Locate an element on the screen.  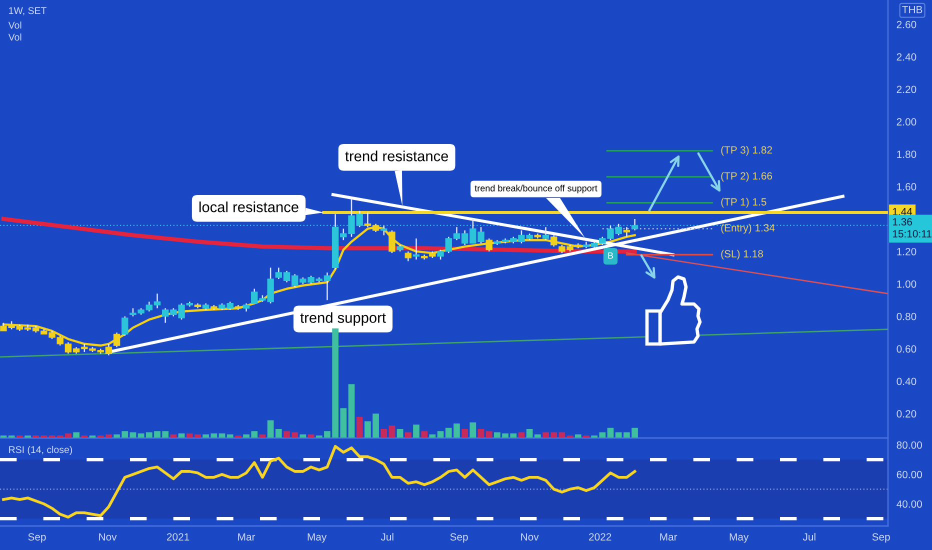
y-tick-label: 2.60 is located at coordinates (906, 24).